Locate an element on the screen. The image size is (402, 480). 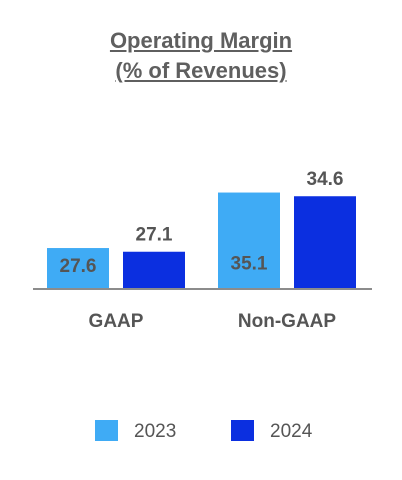
legend-swatch-2023 is located at coordinates (106, 430).